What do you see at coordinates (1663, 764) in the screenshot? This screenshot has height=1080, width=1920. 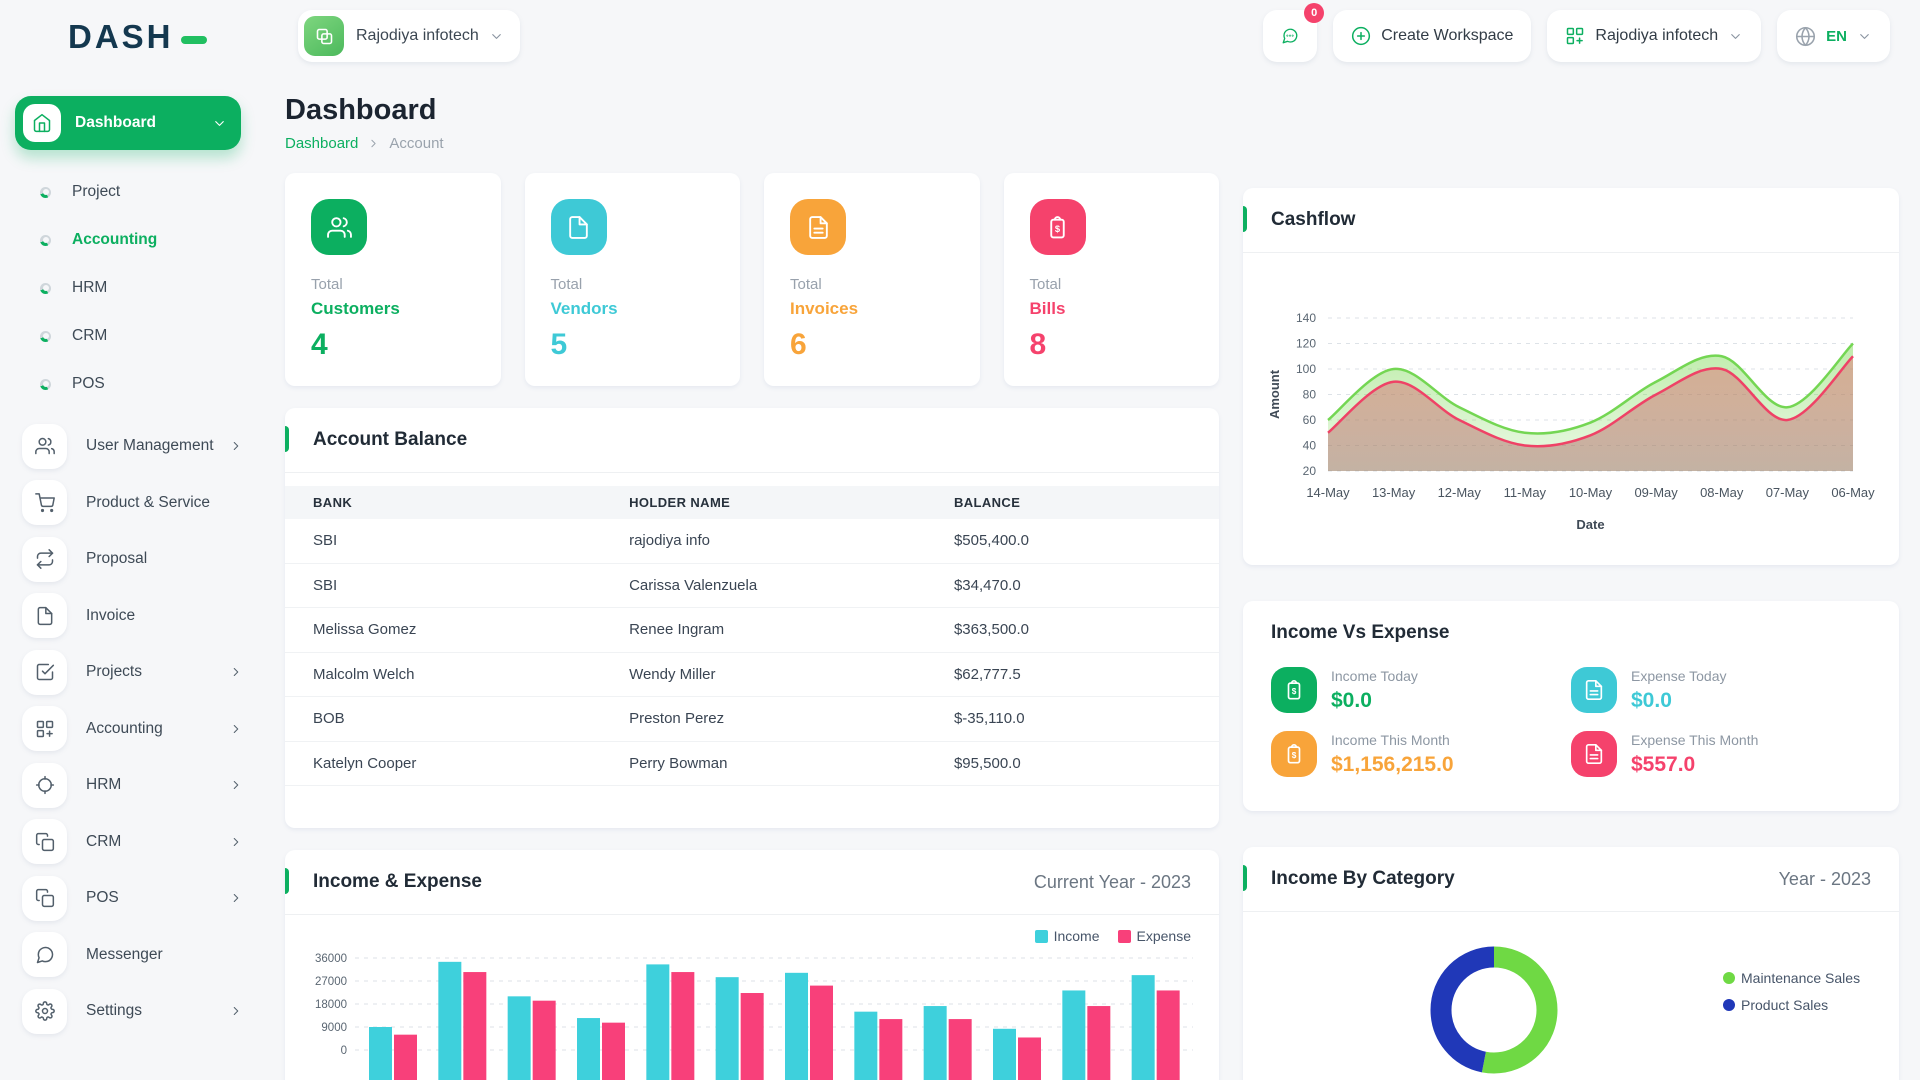 I see `tile-value: $557.0` at bounding box center [1663, 764].